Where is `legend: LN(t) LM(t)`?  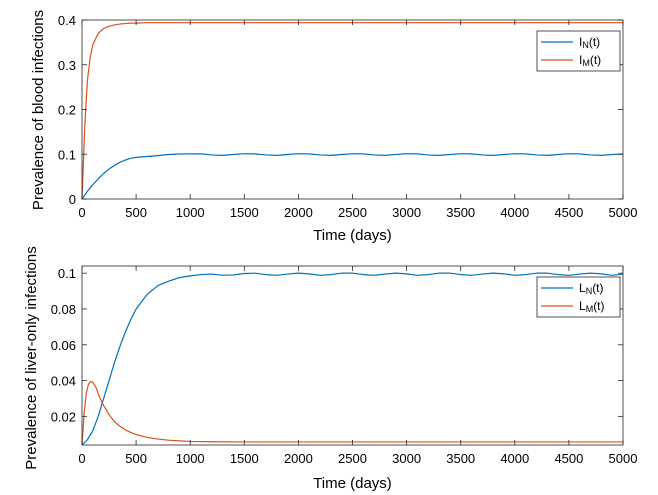 legend: LN(t) LM(t) is located at coordinates (578, 297).